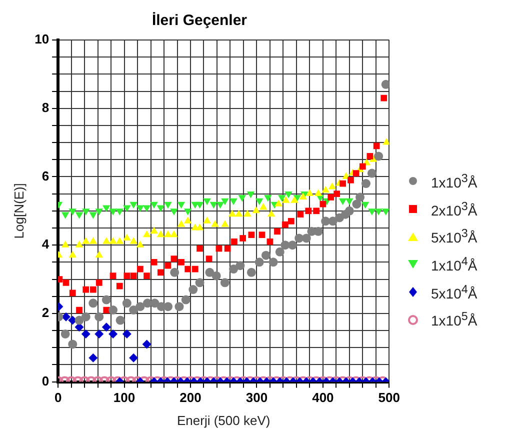  I want to click on x-tick-label: 200, so click(191, 398).